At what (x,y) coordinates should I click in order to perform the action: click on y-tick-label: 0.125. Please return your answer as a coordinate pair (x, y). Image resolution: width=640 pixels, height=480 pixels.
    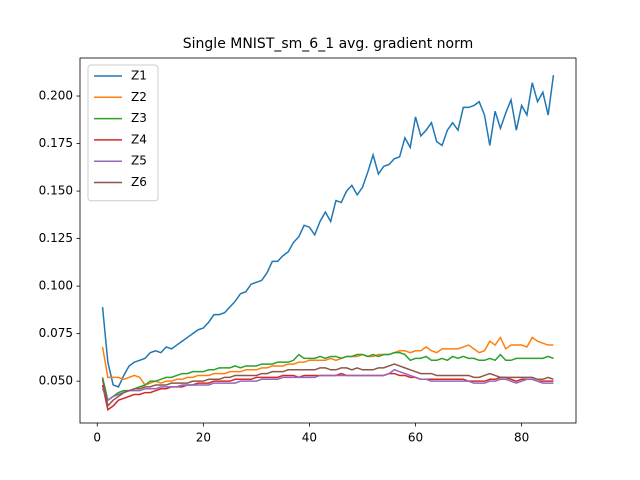
    Looking at the image, I should click on (56, 238).